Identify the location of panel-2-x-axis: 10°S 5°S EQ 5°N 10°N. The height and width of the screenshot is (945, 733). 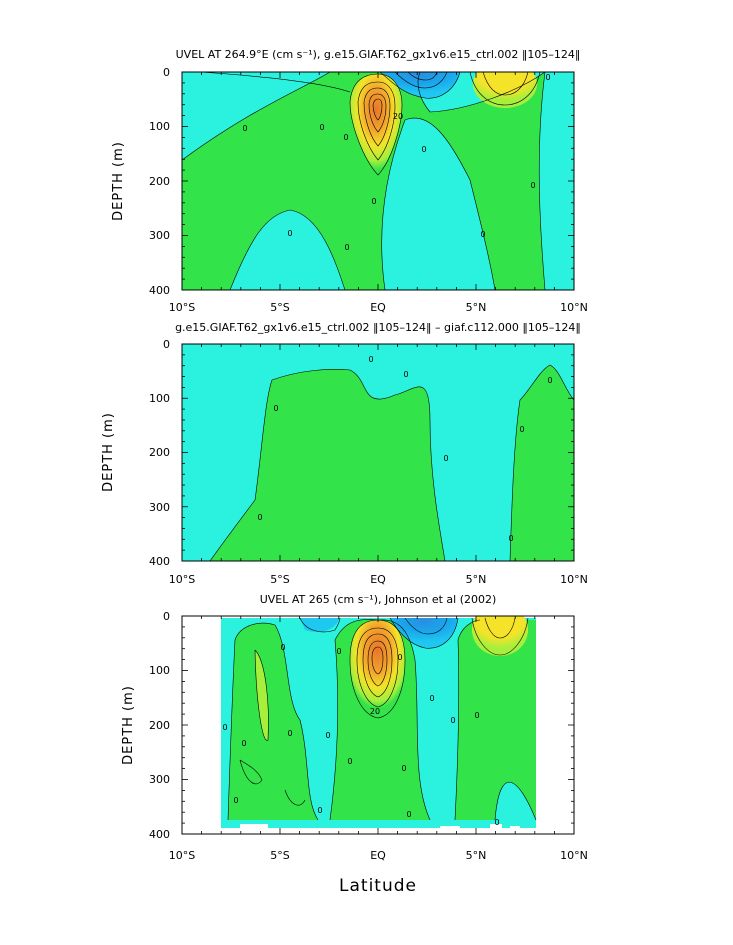
(378, 579).